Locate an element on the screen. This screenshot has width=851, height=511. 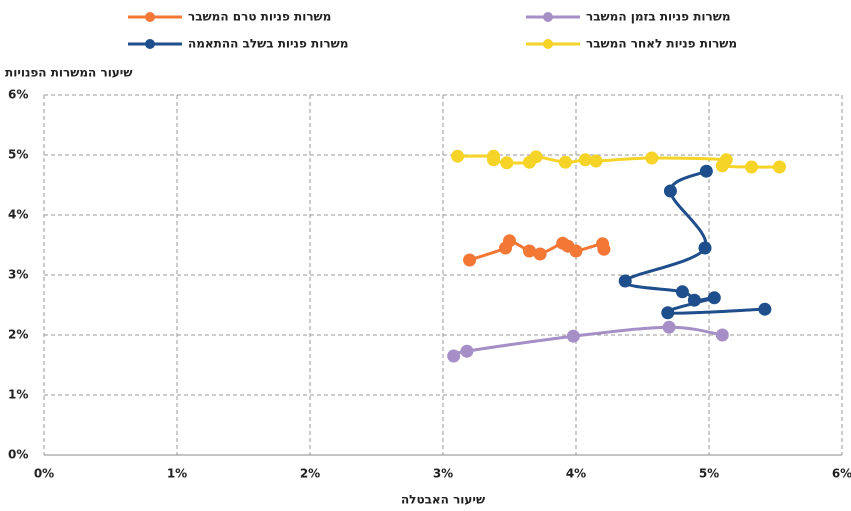
y-tick-label: 0% is located at coordinates (18, 455).